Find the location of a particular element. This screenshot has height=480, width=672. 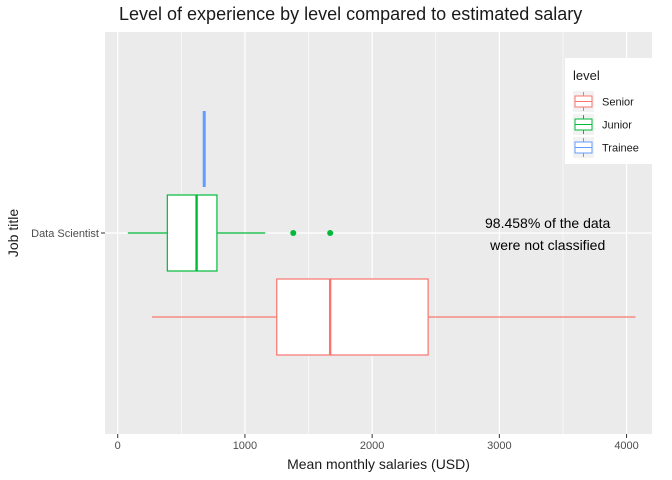

legend-title: level is located at coordinates (586, 75).